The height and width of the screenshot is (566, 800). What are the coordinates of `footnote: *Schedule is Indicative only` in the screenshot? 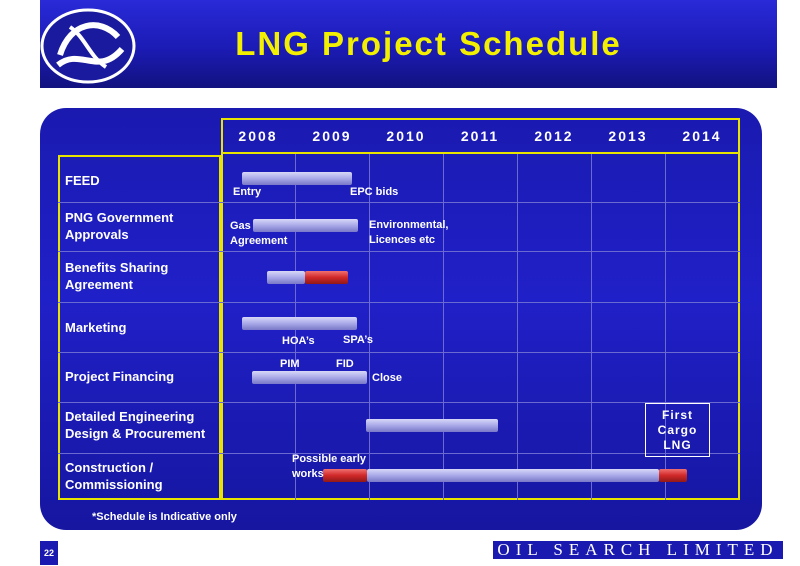 It's located at (164, 517).